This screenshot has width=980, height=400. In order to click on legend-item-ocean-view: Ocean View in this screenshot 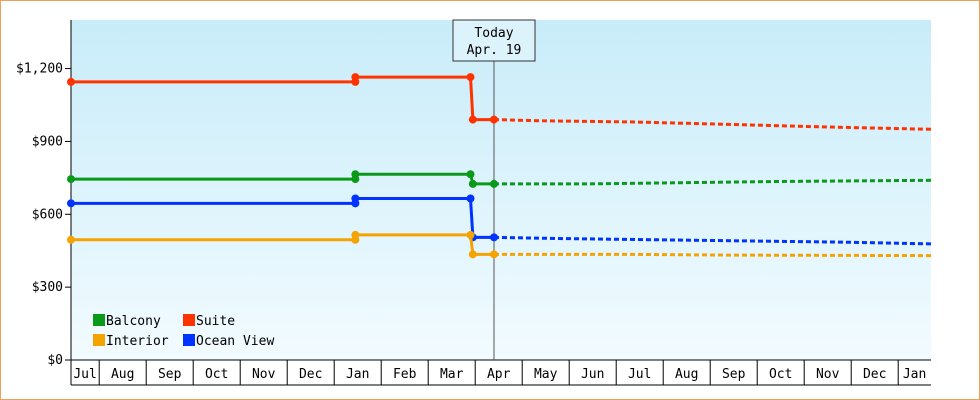, I will do `click(228, 341)`.